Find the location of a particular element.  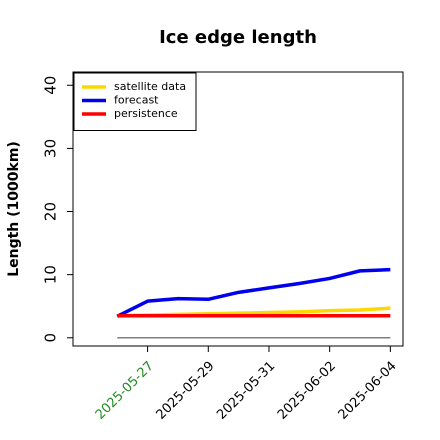

chart-title: Ice edge length is located at coordinates (238, 37).